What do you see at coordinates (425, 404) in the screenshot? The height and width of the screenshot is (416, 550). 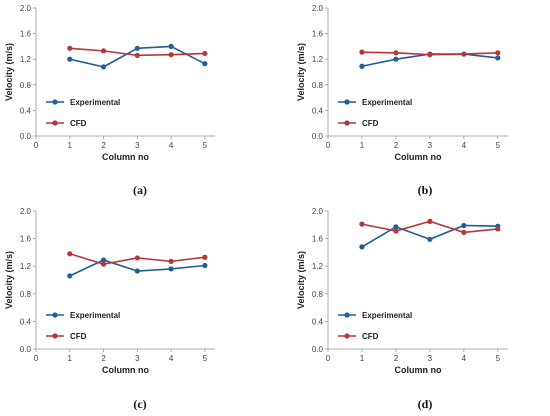 I see `panel-label: (d)` at bounding box center [425, 404].